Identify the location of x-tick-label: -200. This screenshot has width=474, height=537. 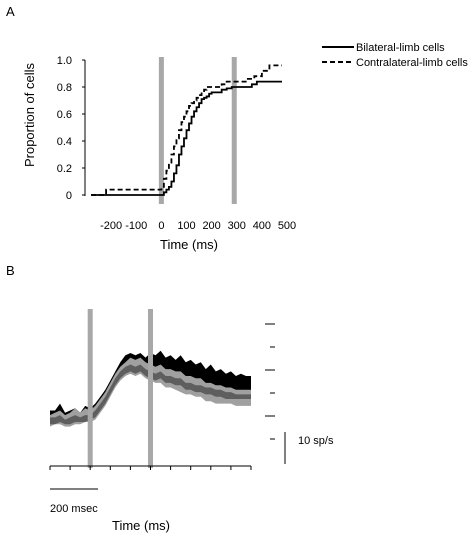
(111, 226).